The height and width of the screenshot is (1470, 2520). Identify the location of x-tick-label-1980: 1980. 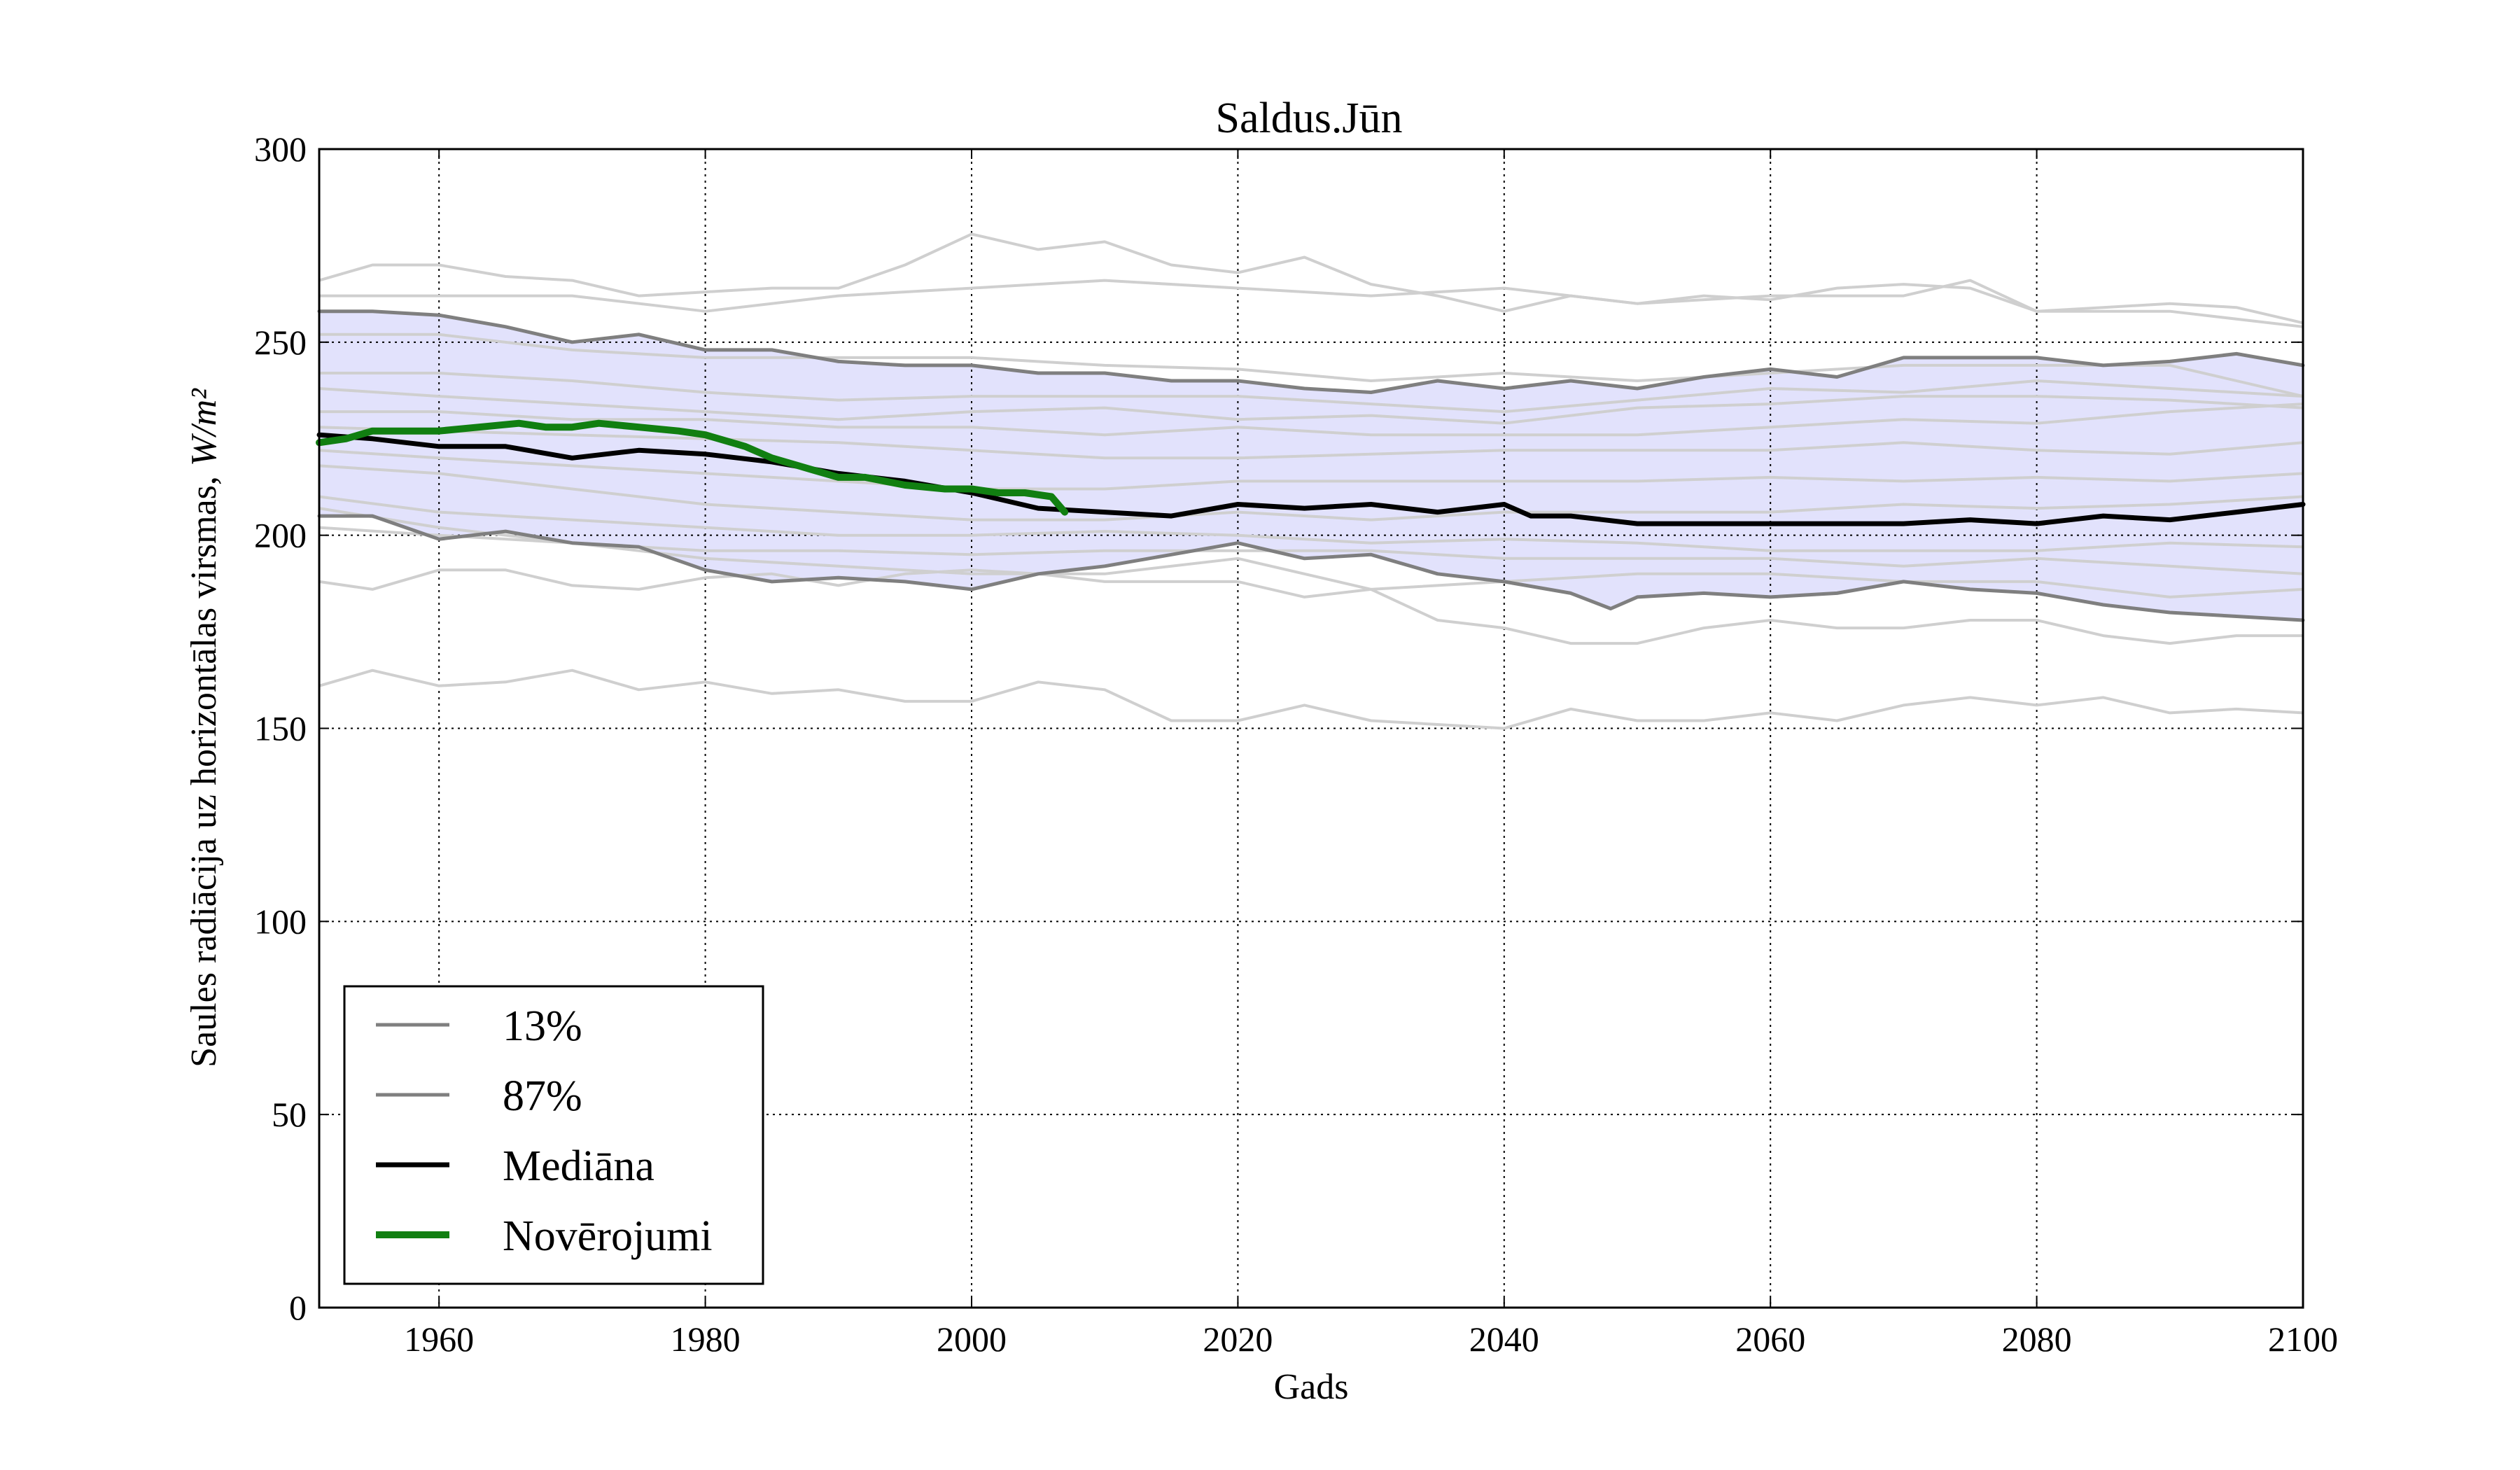
(706, 1339).